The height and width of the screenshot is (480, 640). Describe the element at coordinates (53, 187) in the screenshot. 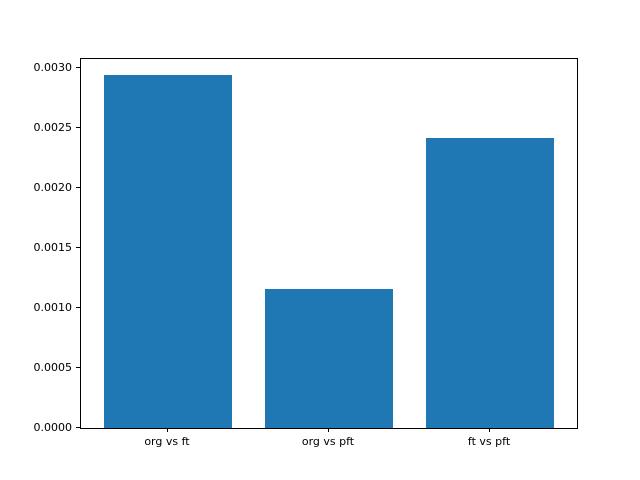

I see `y-tick-label: 0.0020` at that location.